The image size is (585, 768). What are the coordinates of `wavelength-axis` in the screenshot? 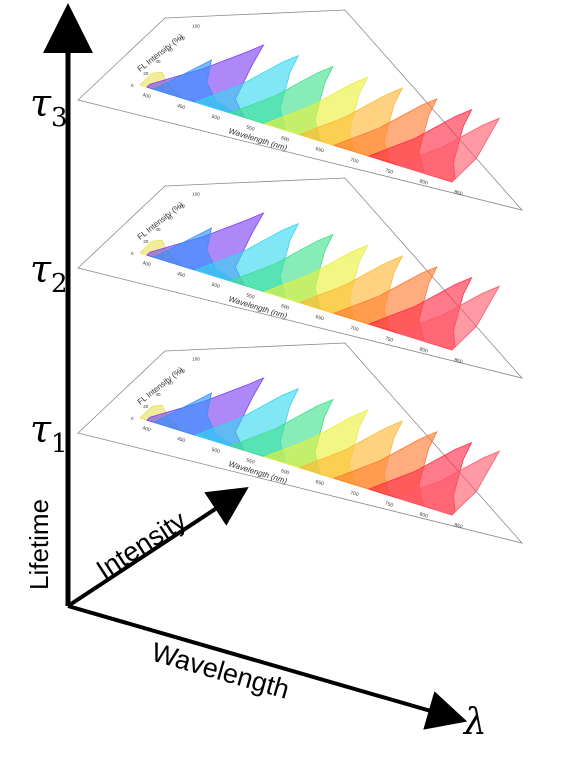 It's located at (267, 667).